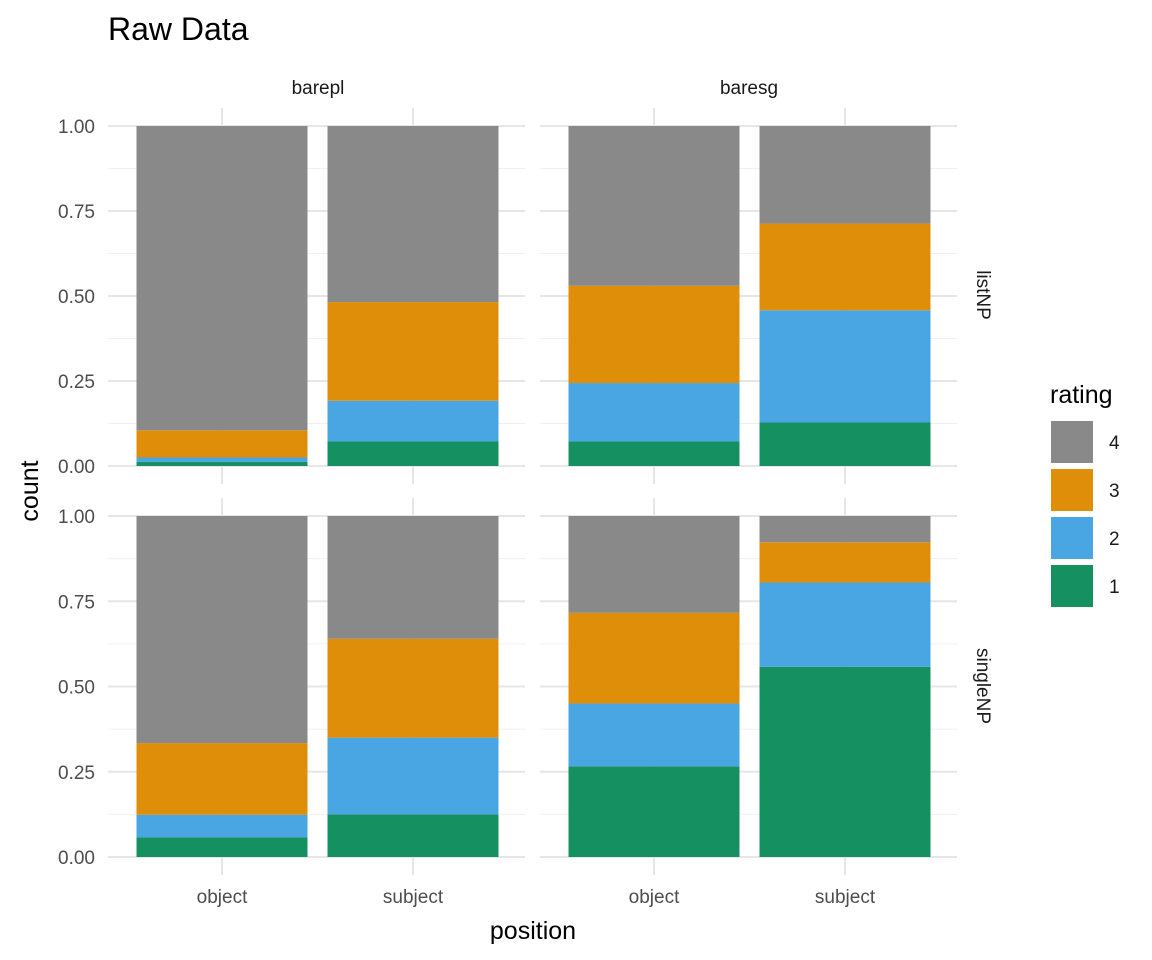 This screenshot has height=960, width=1152. What do you see at coordinates (30, 490) in the screenshot?
I see `y-axis-title: count` at bounding box center [30, 490].